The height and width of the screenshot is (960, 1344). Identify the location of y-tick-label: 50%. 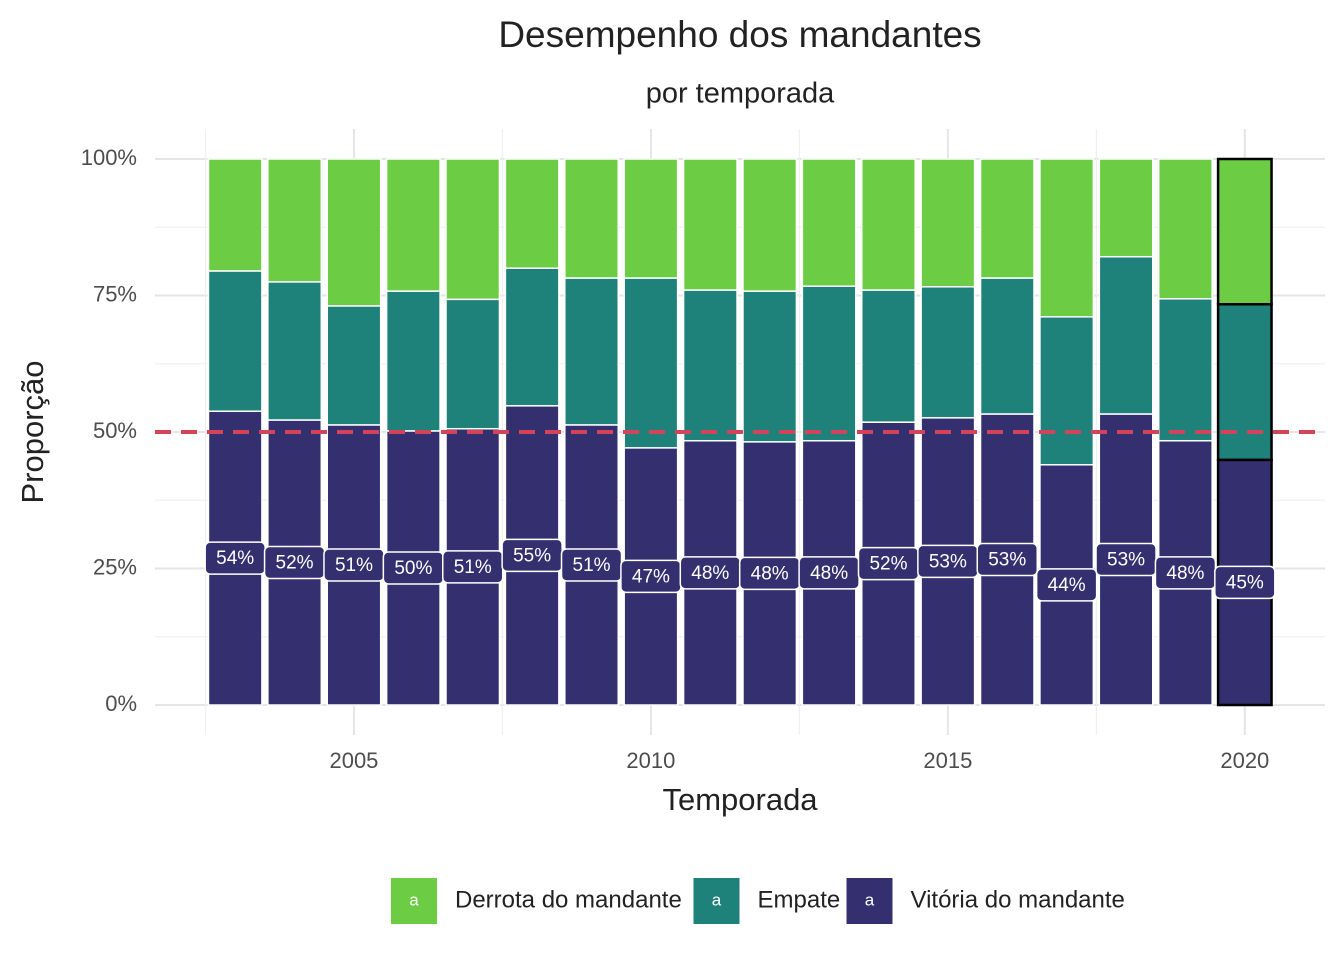
(115, 430).